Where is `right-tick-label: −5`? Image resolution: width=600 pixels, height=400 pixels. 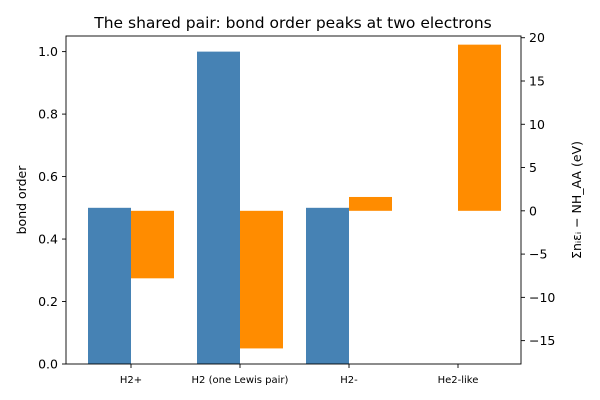 right-tick-label: −5 is located at coordinates (538, 254).